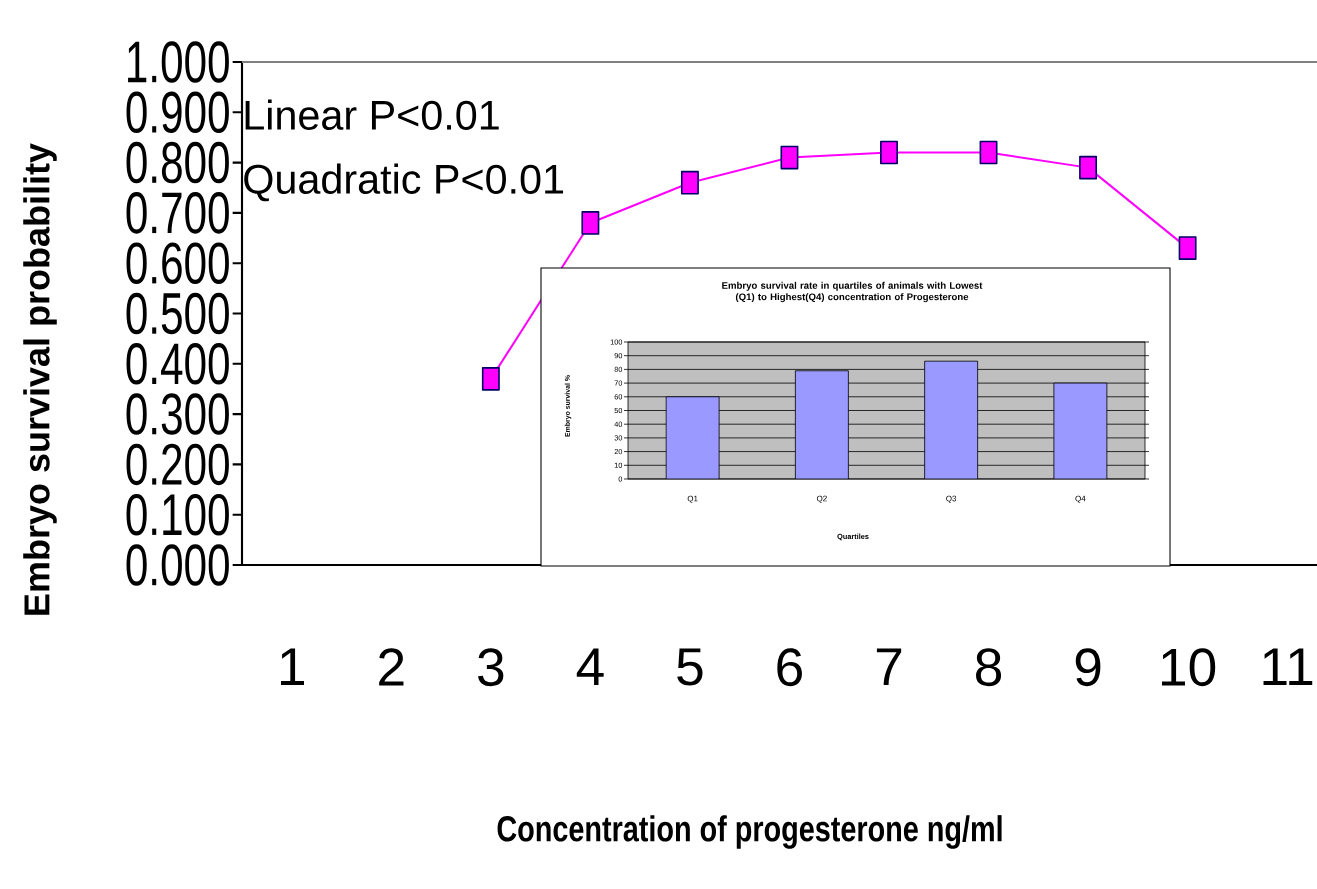  Describe the element at coordinates (178, 62) in the screenshot. I see `y-tick-label: 1.000` at that location.